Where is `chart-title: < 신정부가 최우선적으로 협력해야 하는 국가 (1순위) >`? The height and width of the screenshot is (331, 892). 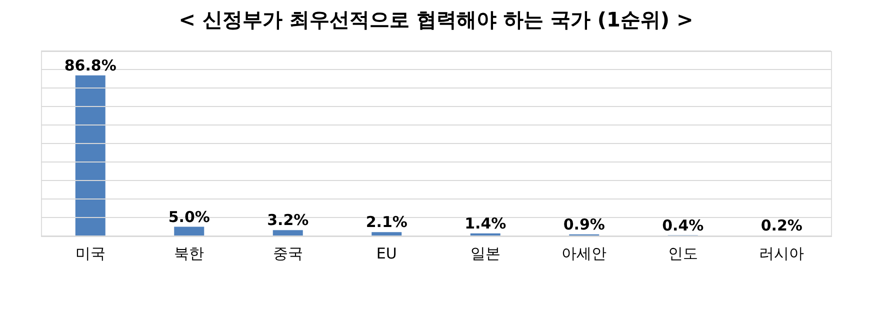
chart-title: < 신정부가 최우선적으로 협력해야 하는 국가 (1순위) > is located at coordinates (436, 20).